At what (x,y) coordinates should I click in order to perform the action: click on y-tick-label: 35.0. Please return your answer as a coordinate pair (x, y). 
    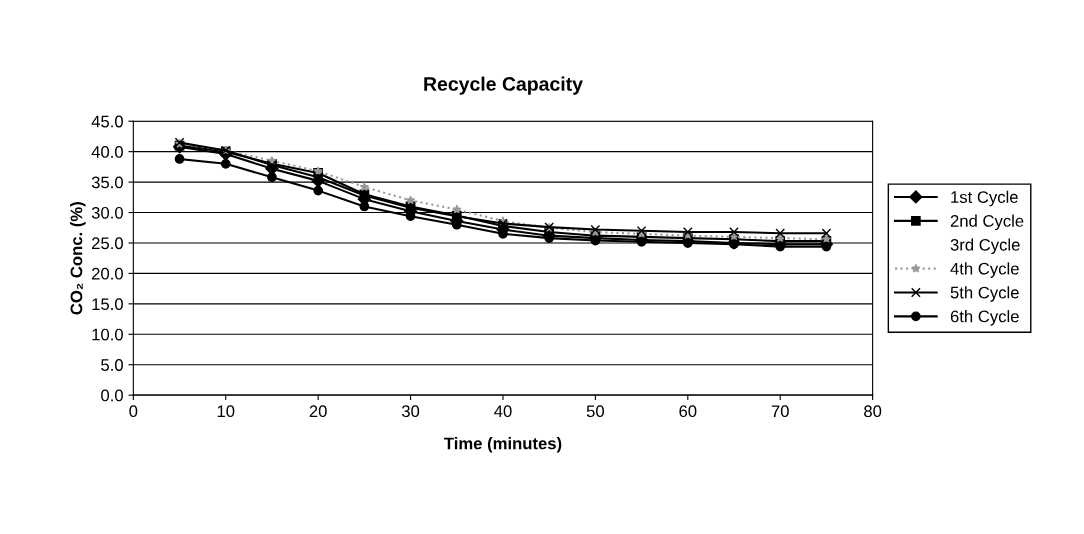
    Looking at the image, I should click on (107, 182).